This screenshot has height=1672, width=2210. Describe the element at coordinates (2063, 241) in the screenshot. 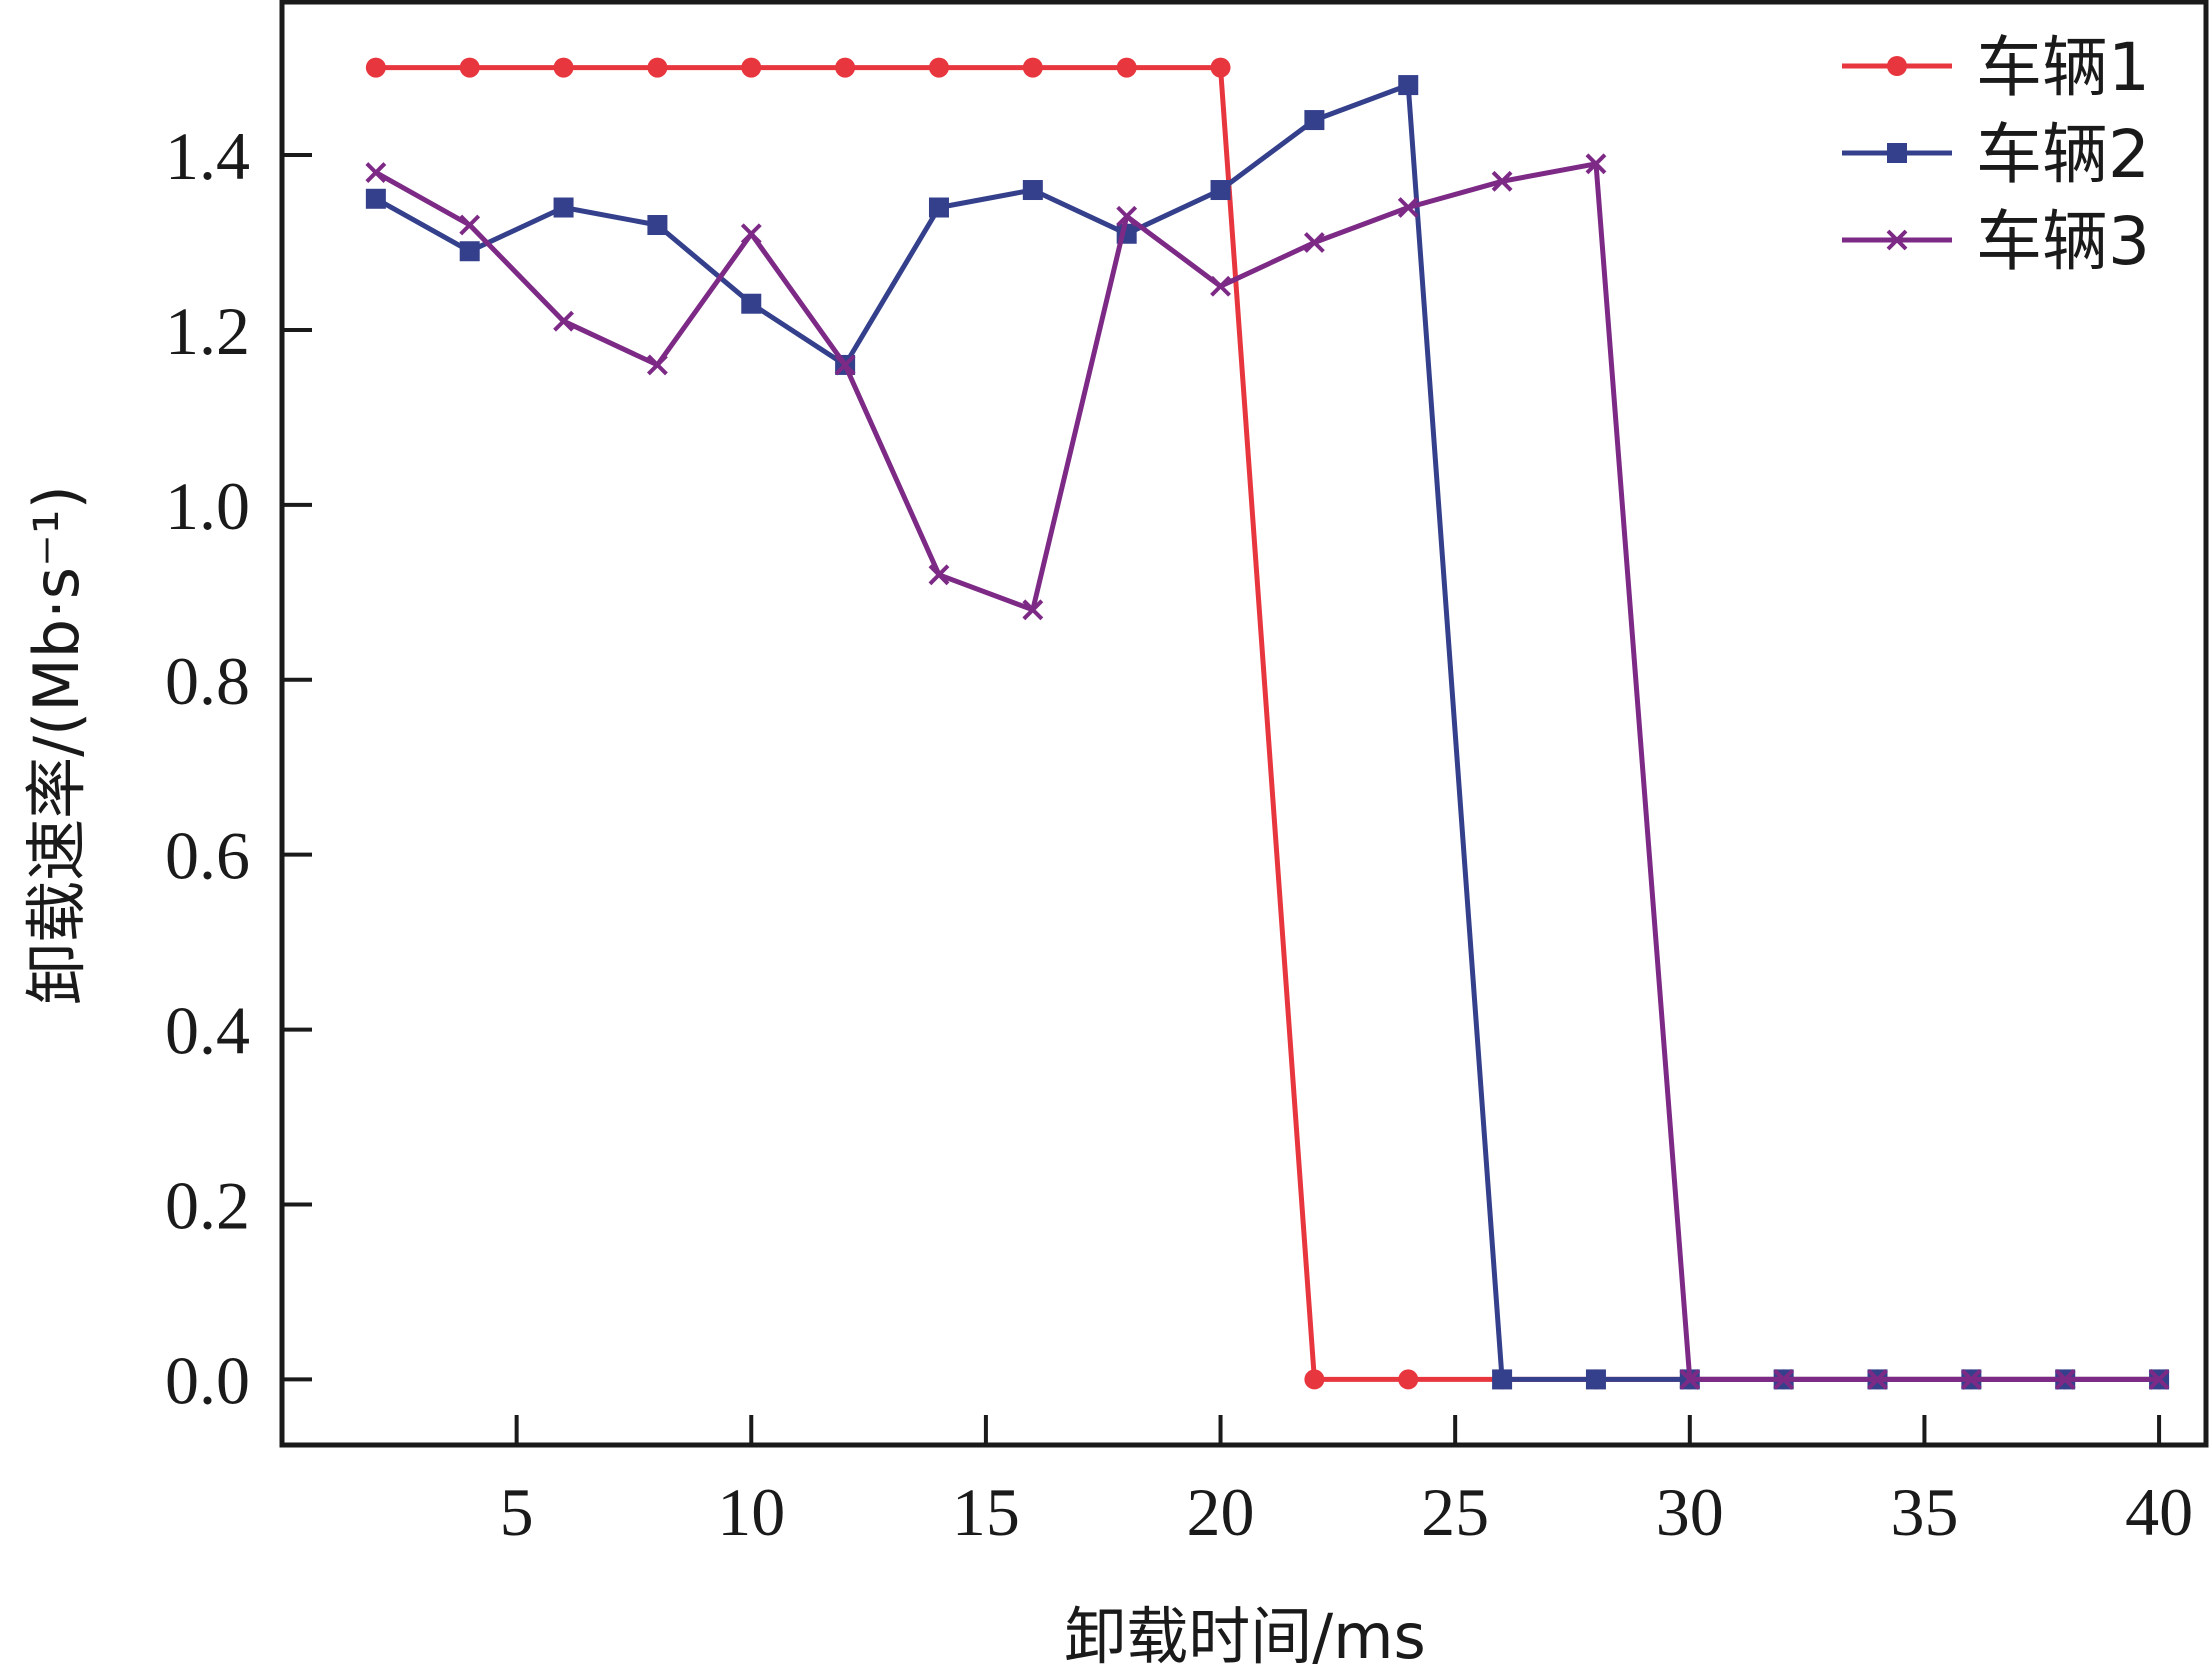

I see `legend-label: 车辆3` at that location.